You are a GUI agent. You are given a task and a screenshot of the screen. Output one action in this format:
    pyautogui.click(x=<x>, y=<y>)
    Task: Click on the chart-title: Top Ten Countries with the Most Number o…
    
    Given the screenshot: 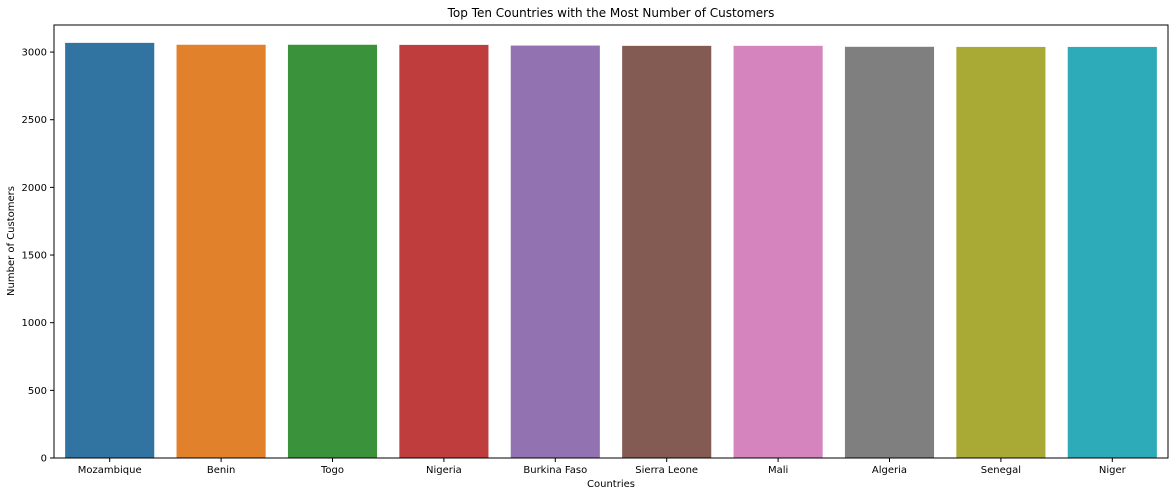 What is the action you would take?
    pyautogui.click(x=611, y=13)
    